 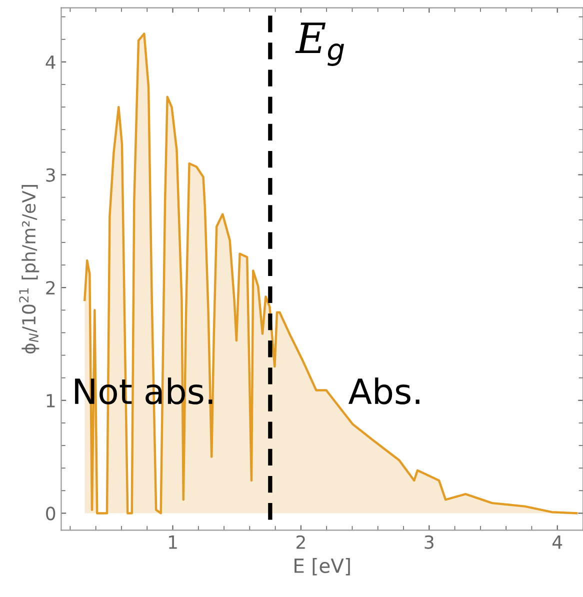 I want to click on y-tick-label: 2, so click(x=50, y=287).